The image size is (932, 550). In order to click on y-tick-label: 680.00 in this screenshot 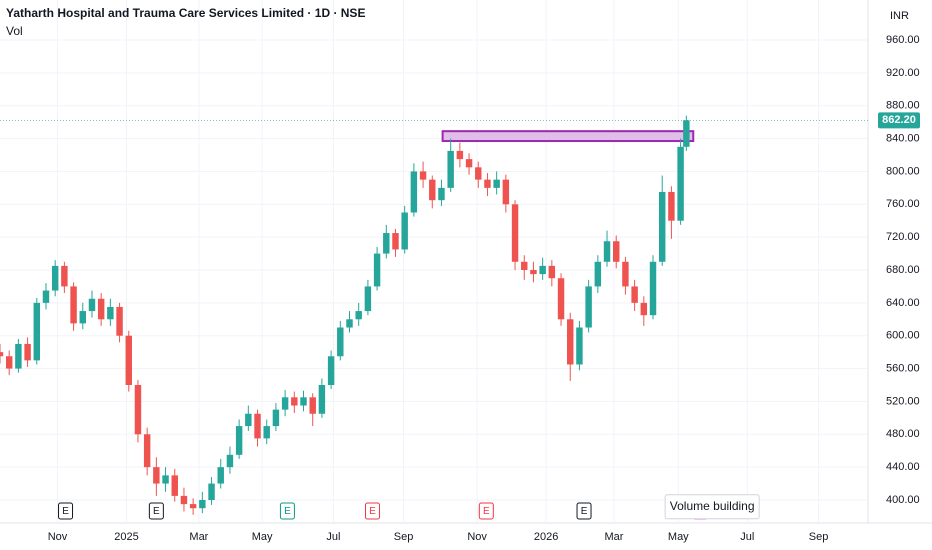, I will do `click(903, 270)`.